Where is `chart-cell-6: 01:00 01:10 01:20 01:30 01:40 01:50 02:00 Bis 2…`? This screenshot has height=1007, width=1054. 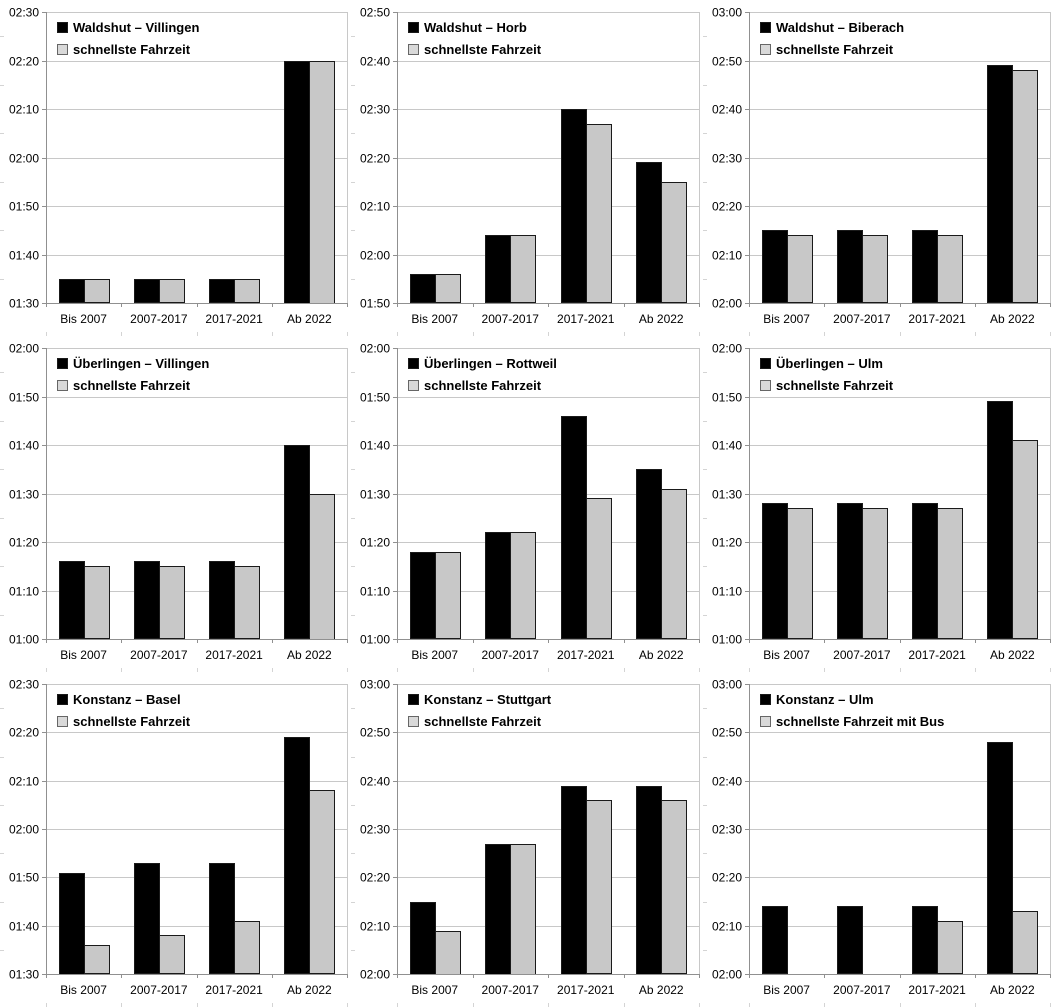 chart-cell-6: 01:00 01:10 01:20 01:30 01:40 01:50 02:00 Bis 2… is located at coordinates (878, 504).